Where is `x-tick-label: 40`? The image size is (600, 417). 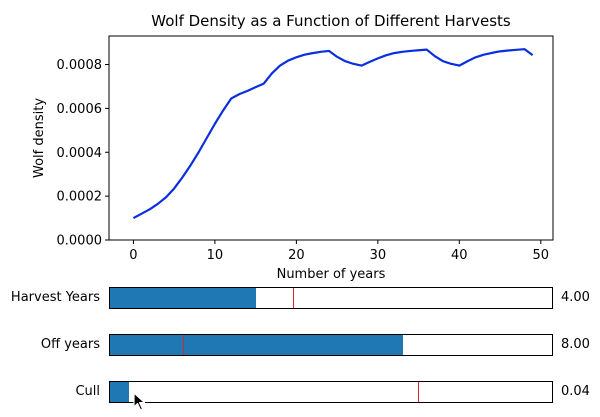 x-tick-label: 40 is located at coordinates (459, 255).